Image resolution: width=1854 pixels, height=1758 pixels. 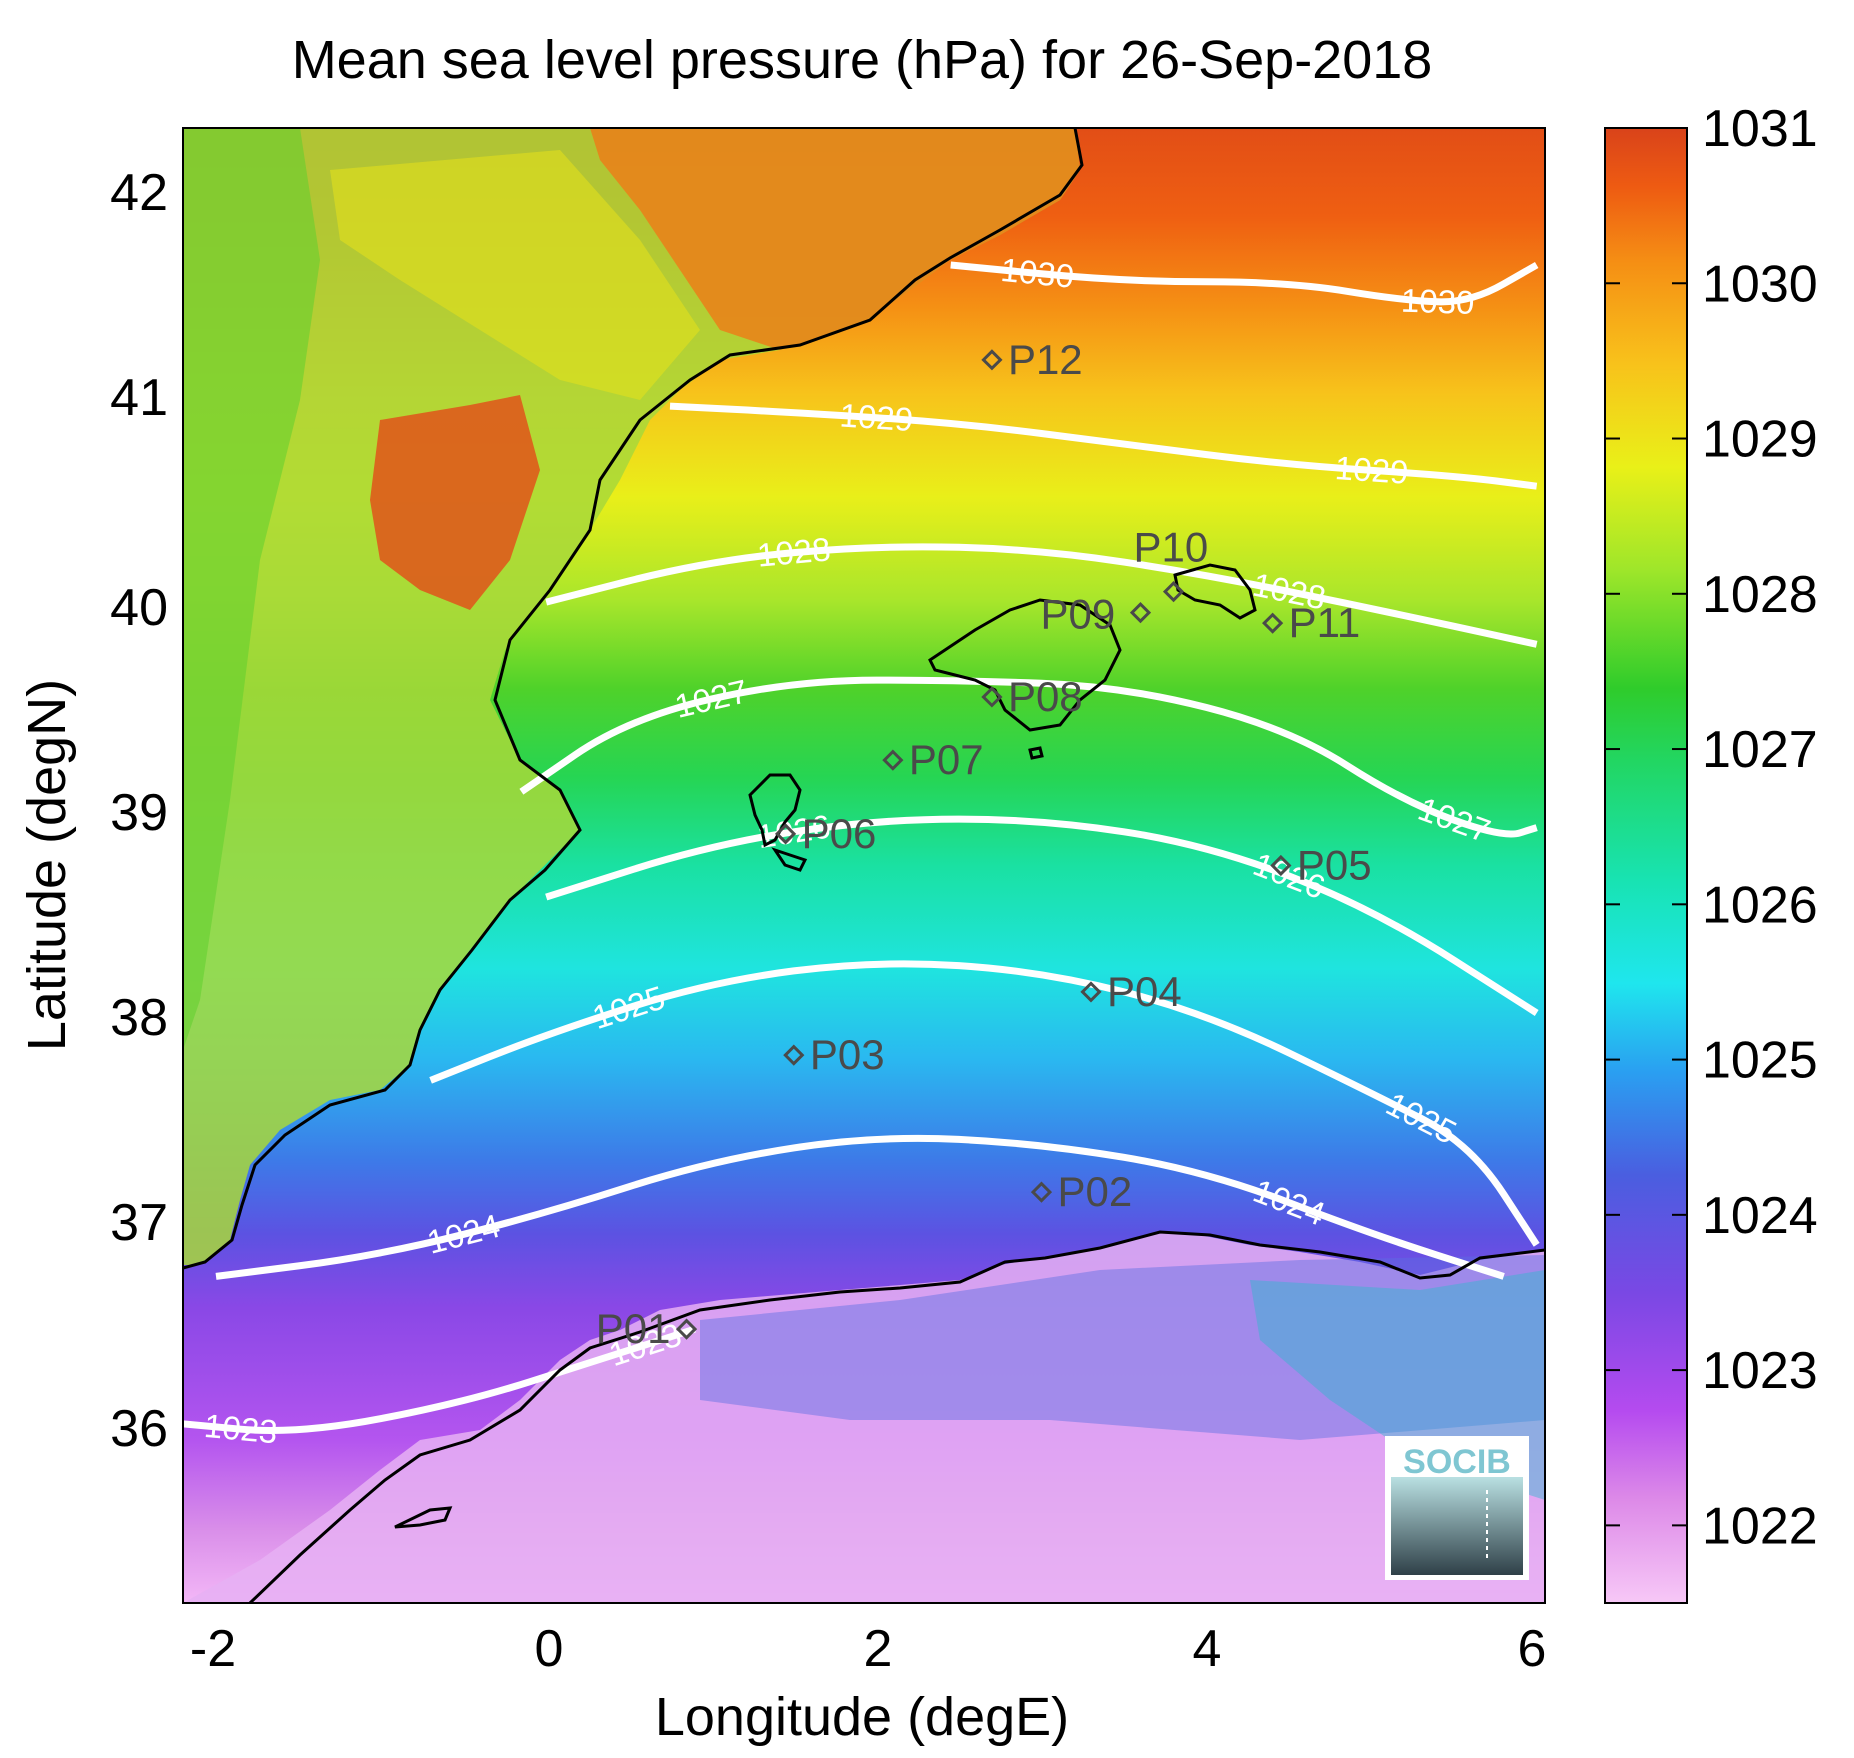 I want to click on y-tick-label: 41, so click(x=139, y=398).